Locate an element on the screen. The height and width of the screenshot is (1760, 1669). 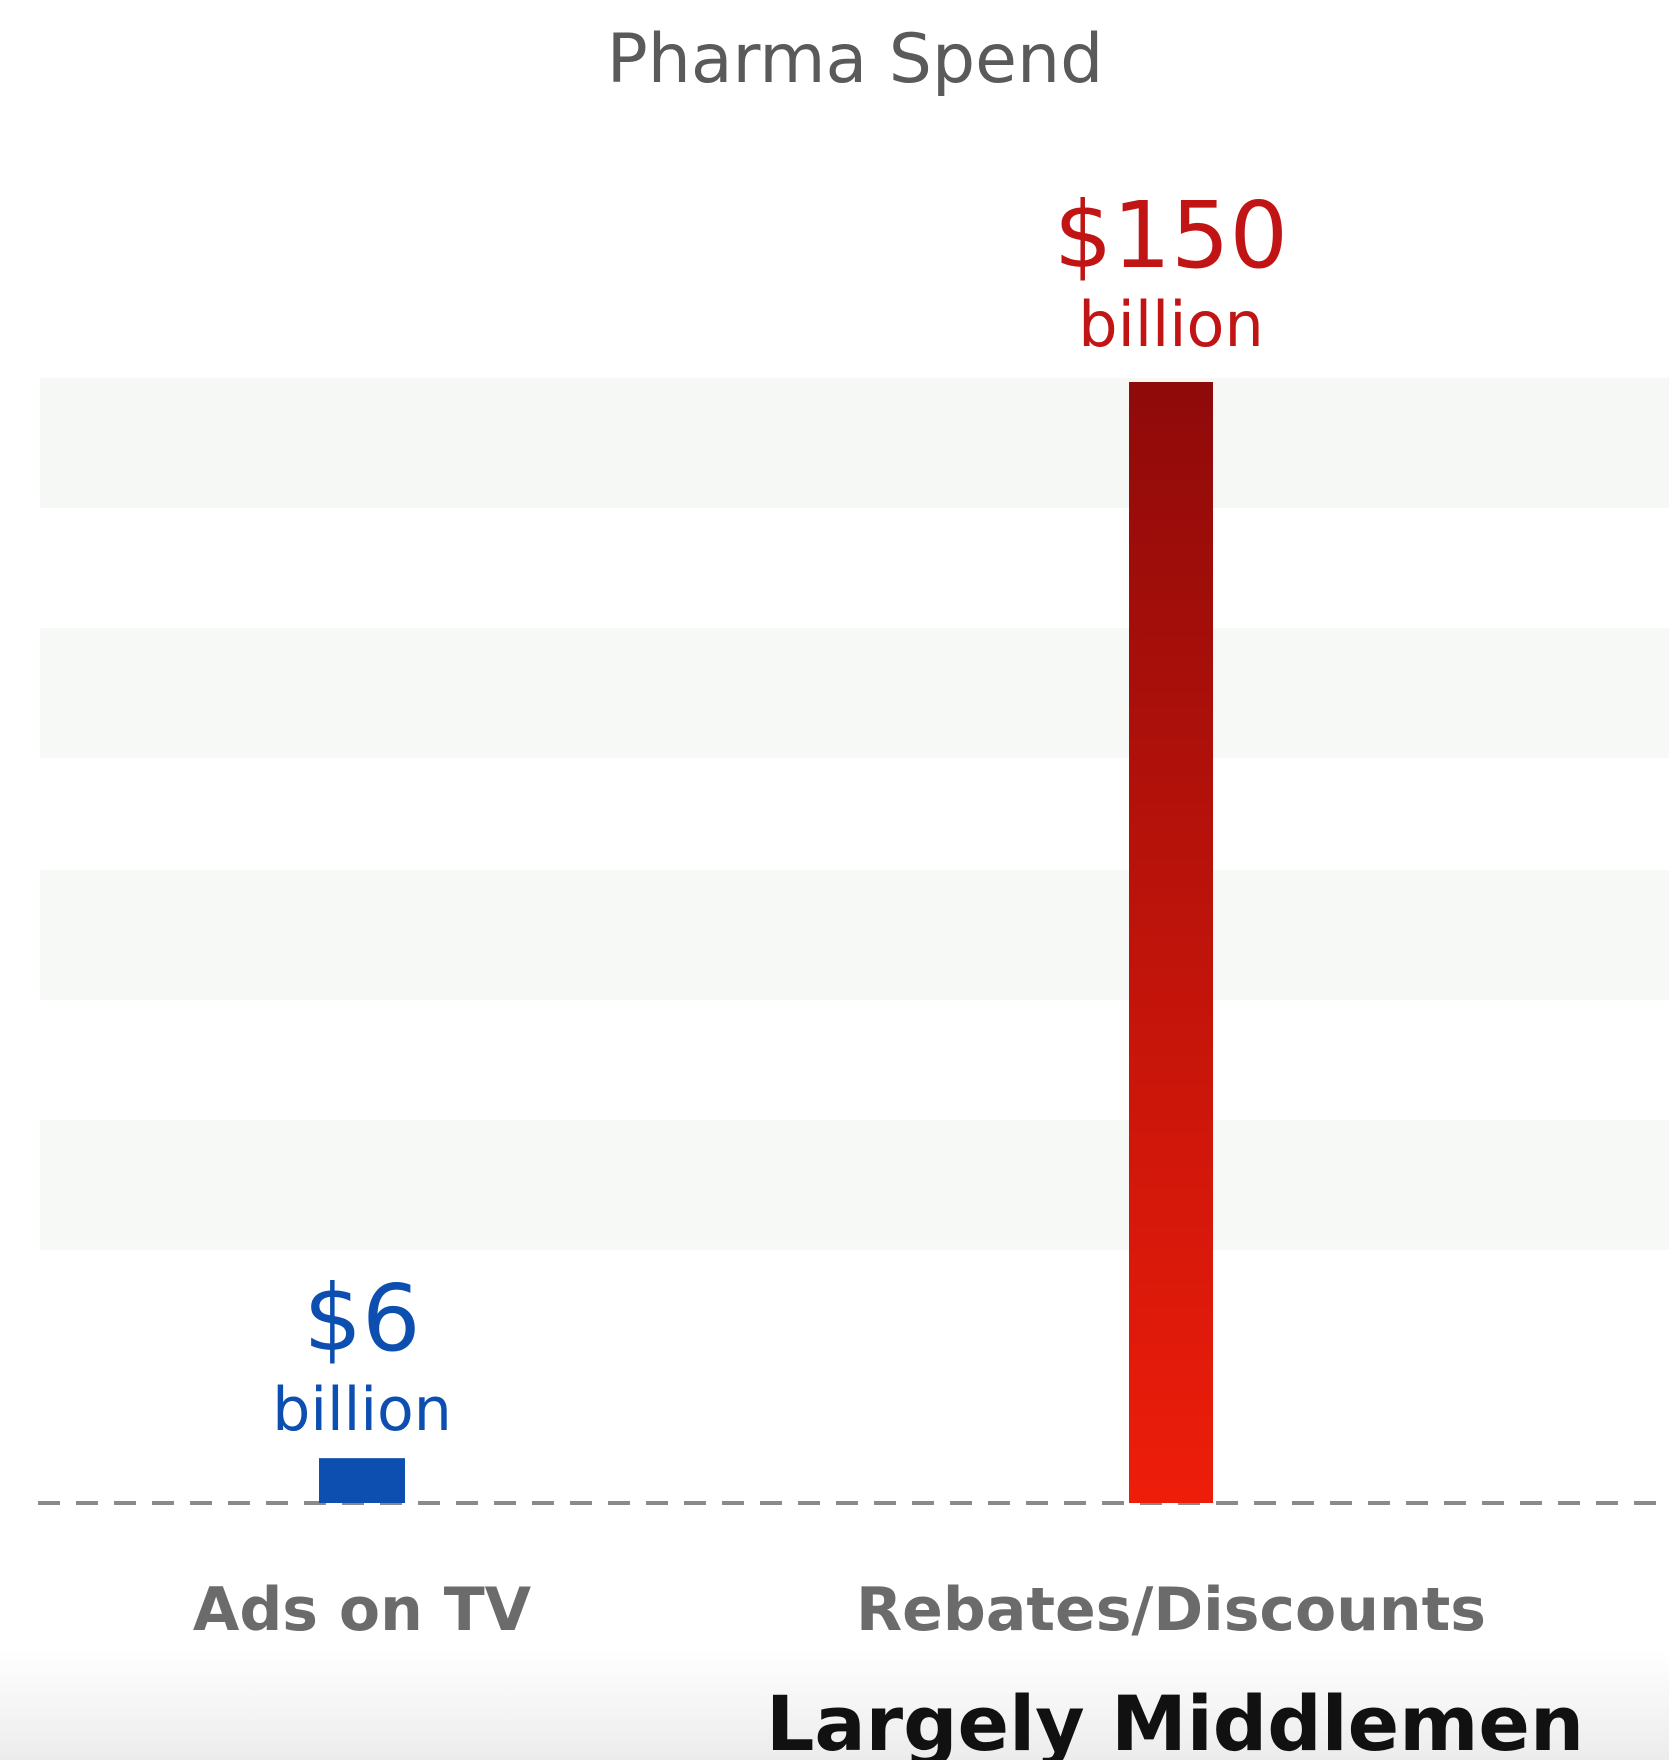
data-label-amount: $150 is located at coordinates (1171, 235).